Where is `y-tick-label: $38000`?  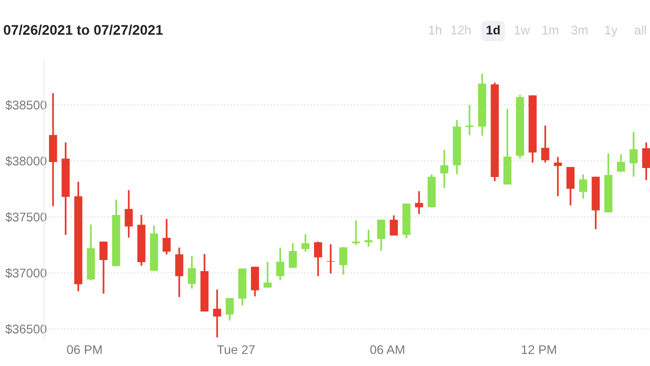
y-tick-label: $38000 is located at coordinates (25, 161).